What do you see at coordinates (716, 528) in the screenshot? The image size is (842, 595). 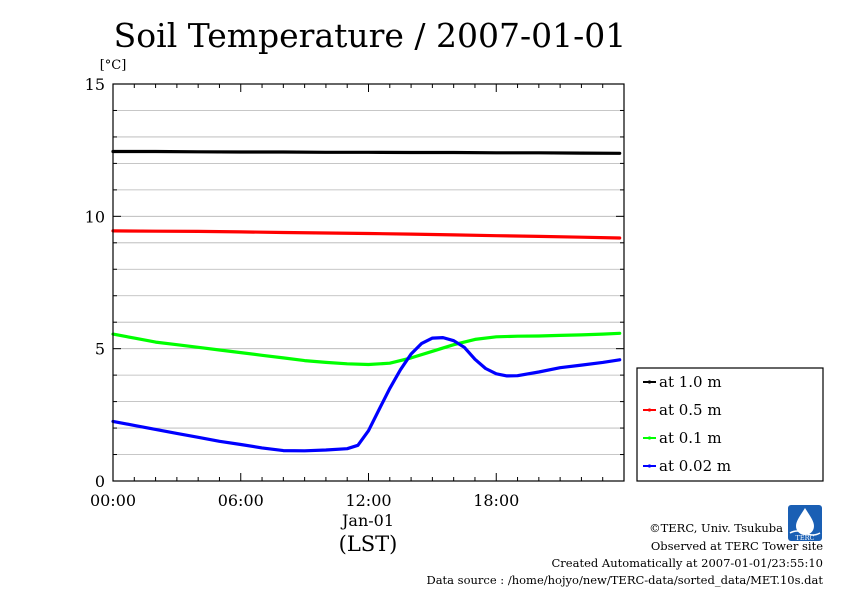 I see `copyright-text: ©TERC, Univ. Tsukuba` at bounding box center [716, 528].